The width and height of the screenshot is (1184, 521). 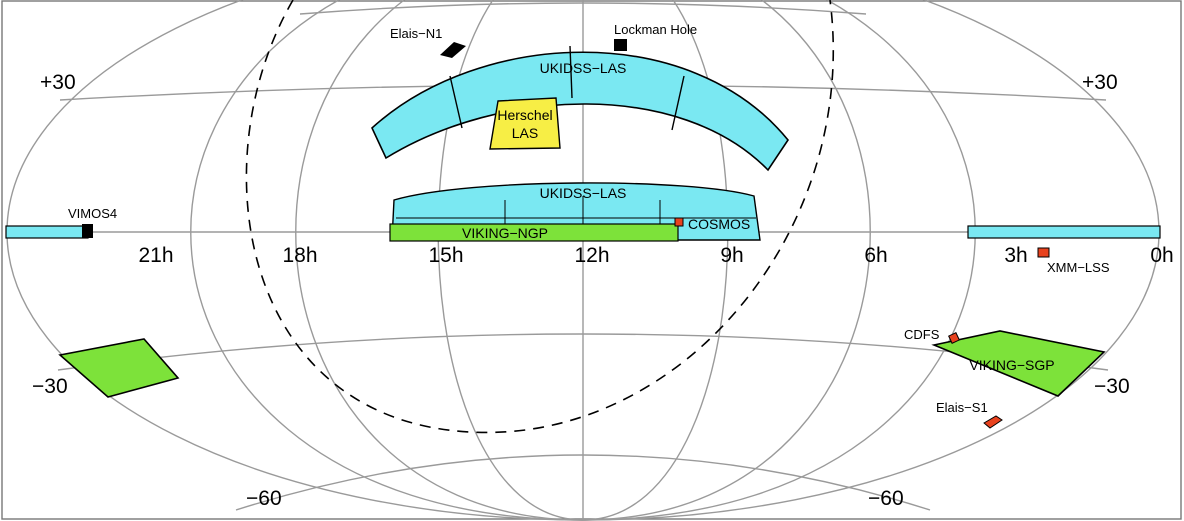 I want to click on ra-label-12h: 12h, so click(x=591, y=255).